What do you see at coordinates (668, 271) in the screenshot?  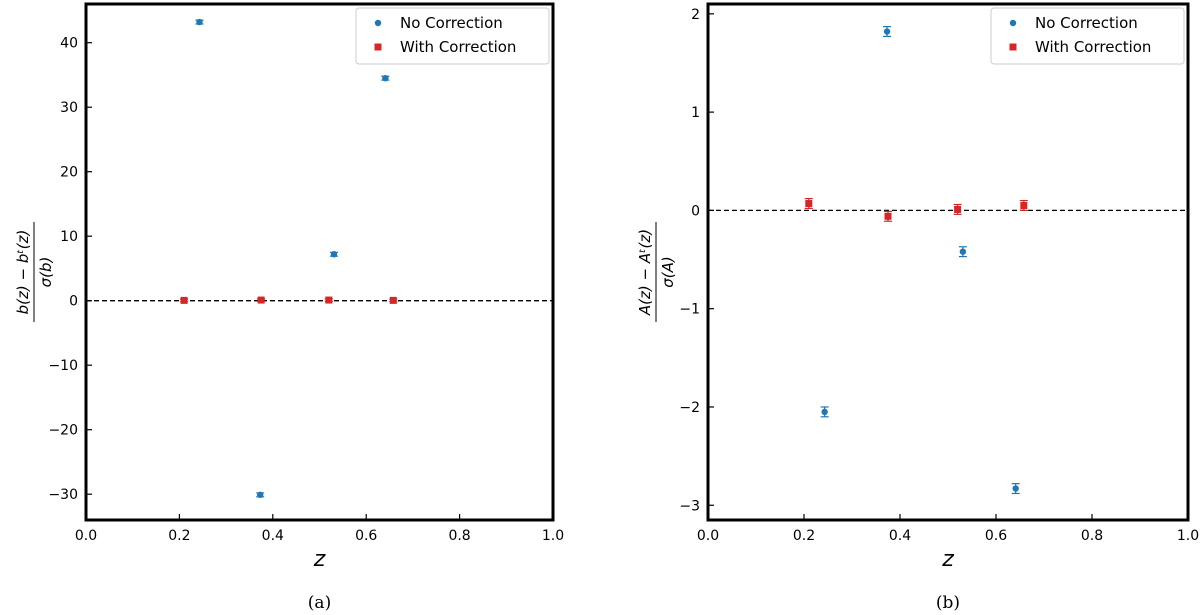 I see `y-axis-title-denominator: σ(A)` at bounding box center [668, 271].